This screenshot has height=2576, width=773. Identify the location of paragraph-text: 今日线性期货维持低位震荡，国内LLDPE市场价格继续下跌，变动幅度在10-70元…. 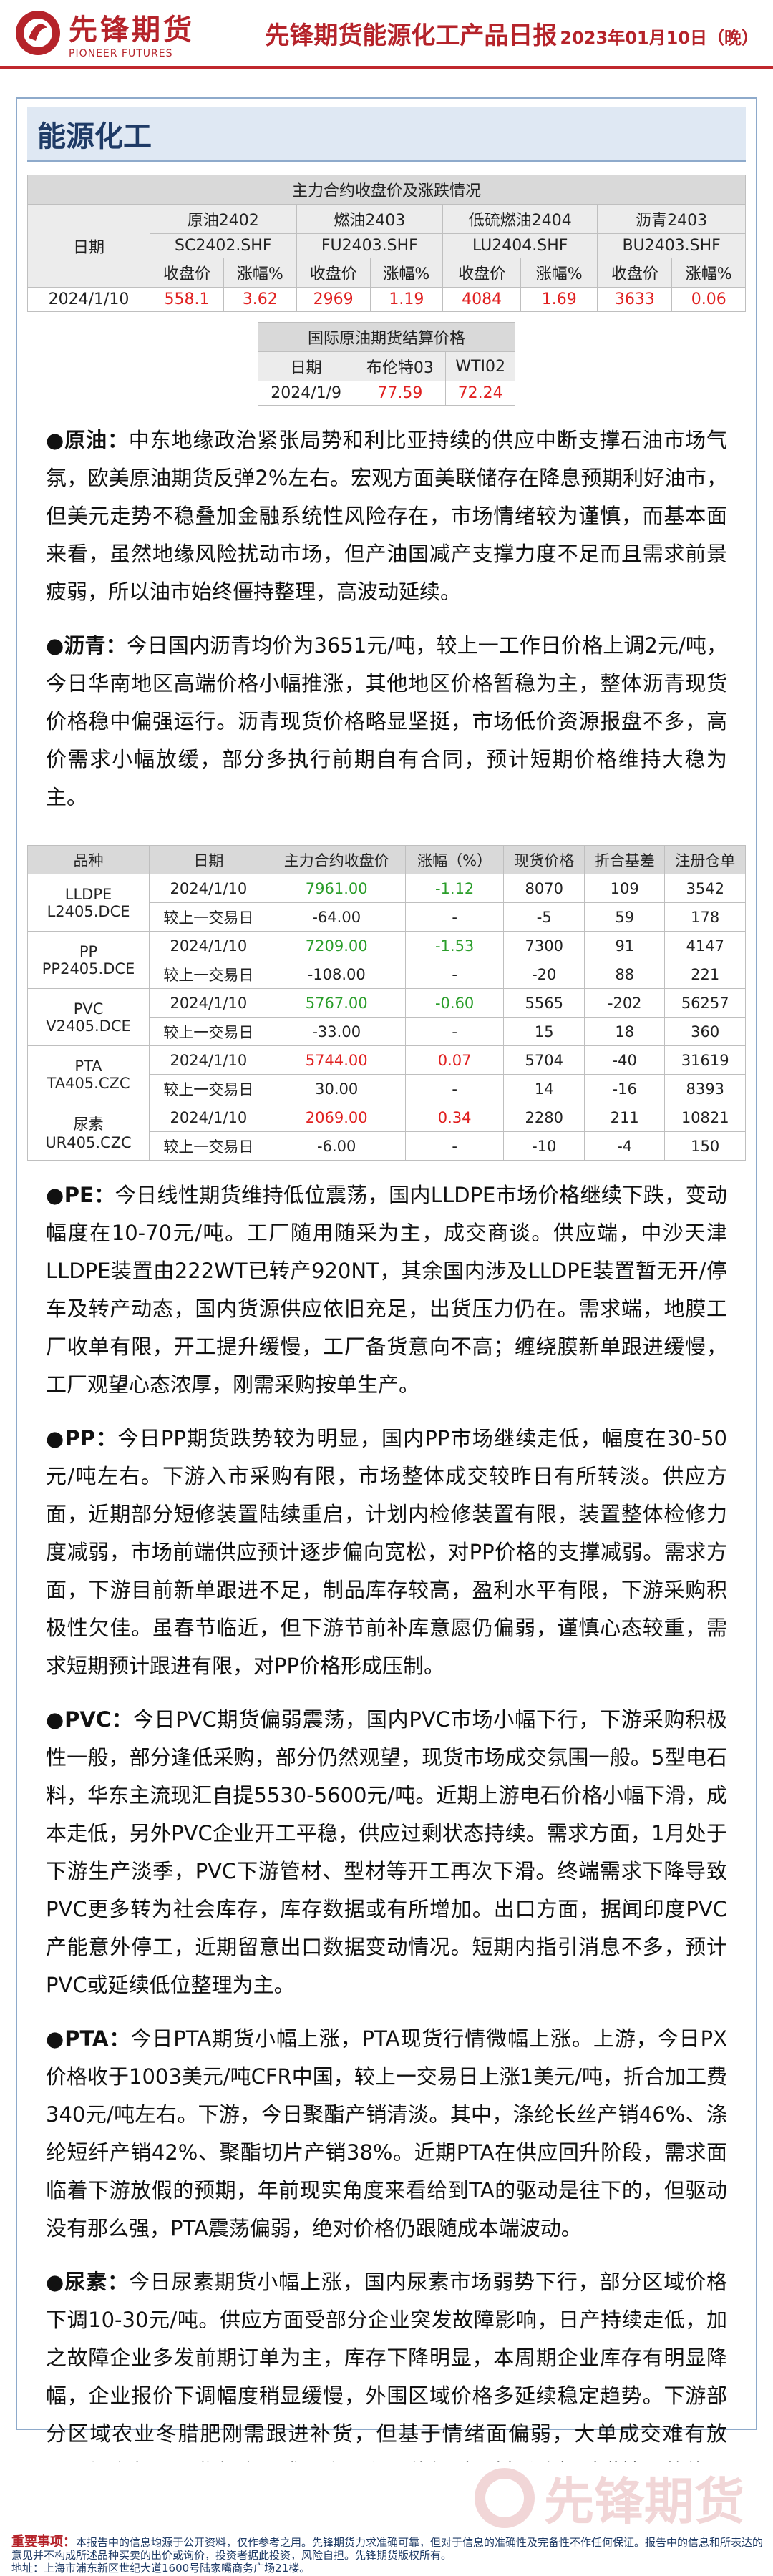
(386, 1290).